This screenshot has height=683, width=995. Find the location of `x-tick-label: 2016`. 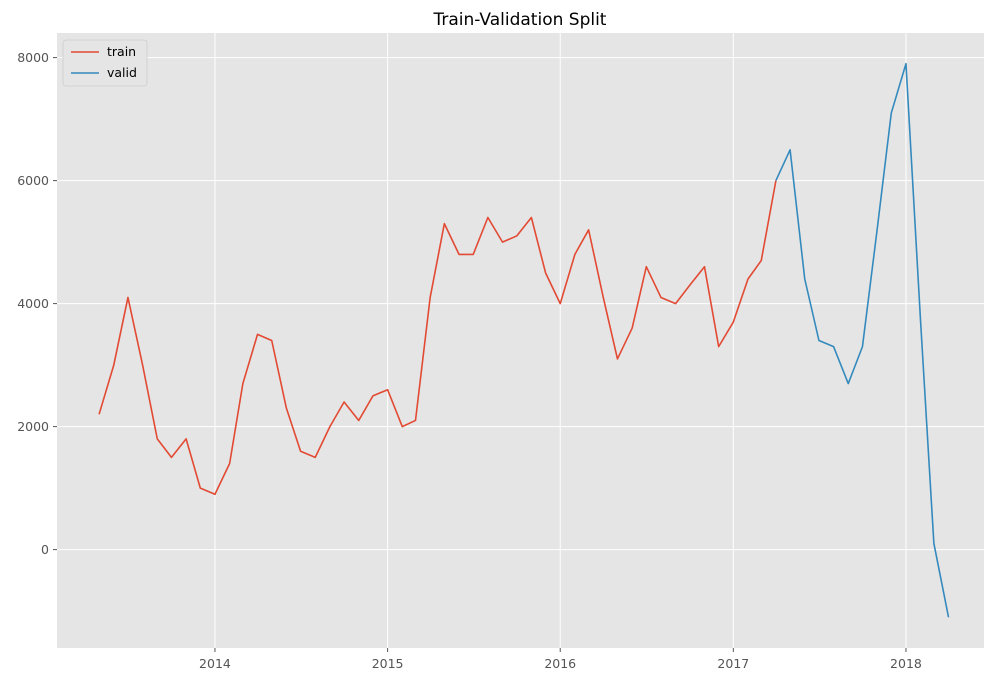

x-tick-label: 2016 is located at coordinates (560, 663).